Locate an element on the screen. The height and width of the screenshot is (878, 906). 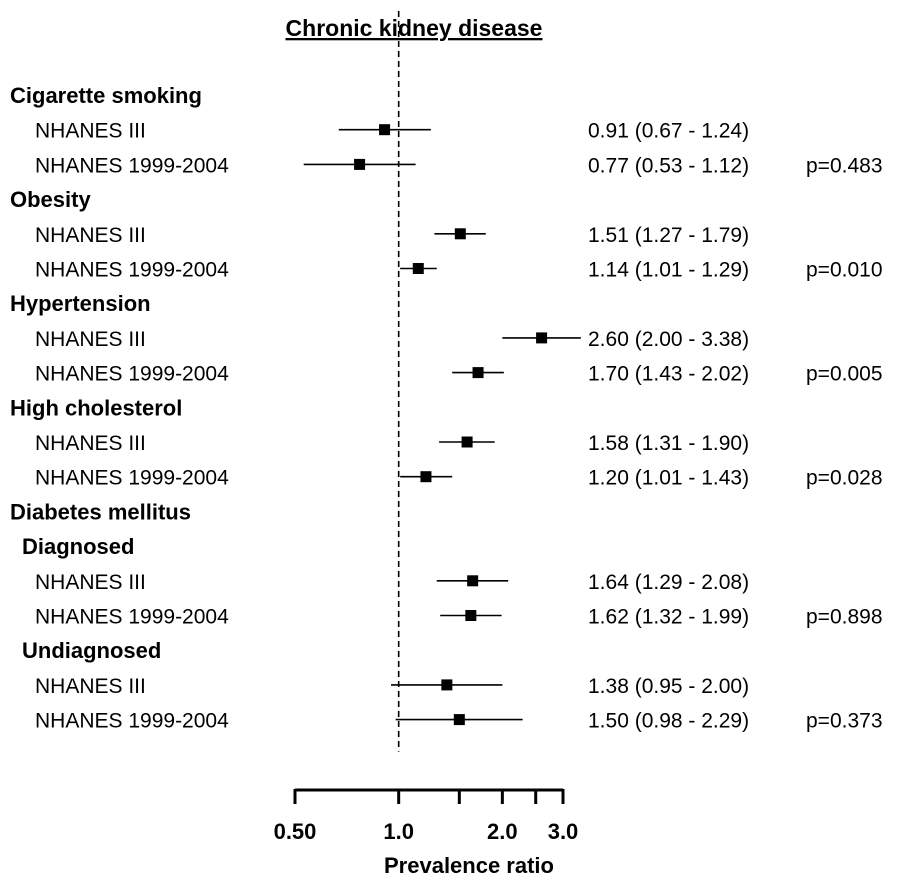
x-tick-label: 1.0 is located at coordinates (398, 831).